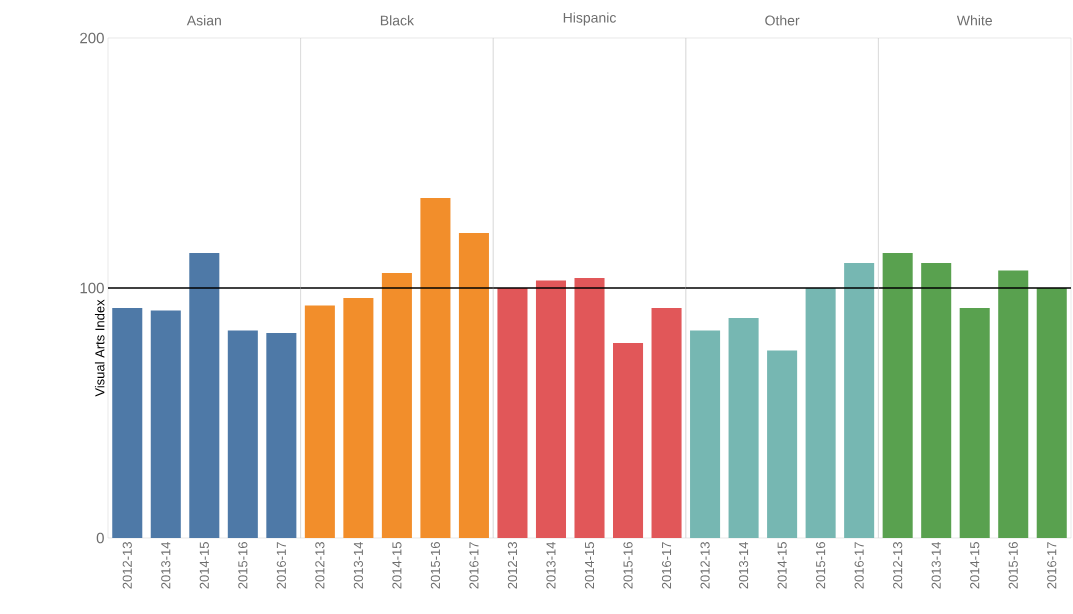 The image size is (1073, 614). Describe the element at coordinates (99, 348) in the screenshot. I see `y-axis-title: Visual Arts Index` at that location.